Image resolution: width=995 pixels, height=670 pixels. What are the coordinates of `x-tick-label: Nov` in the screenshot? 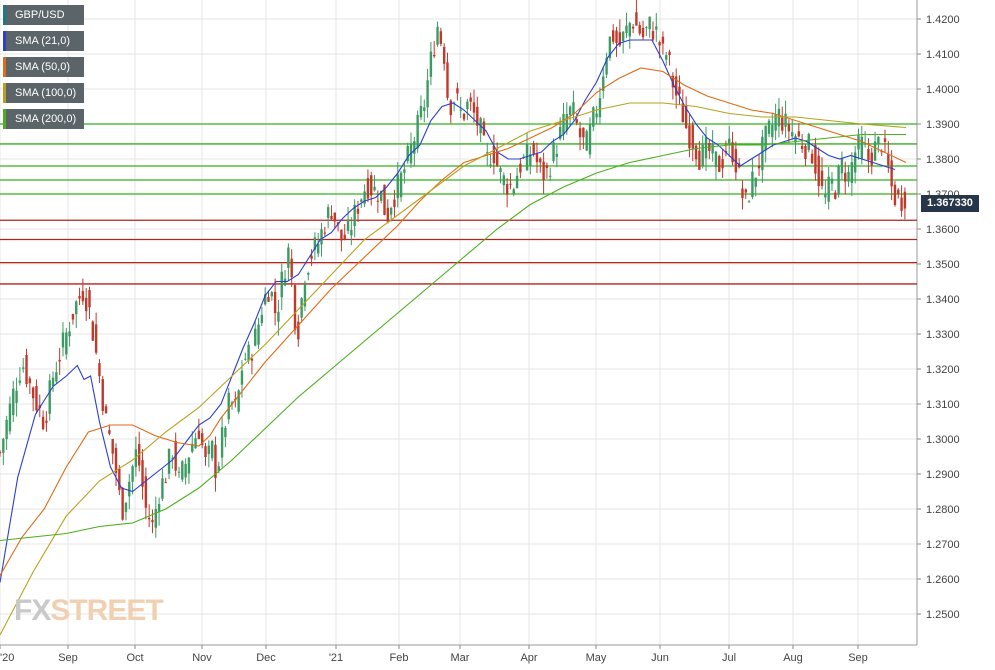 It's located at (202, 658).